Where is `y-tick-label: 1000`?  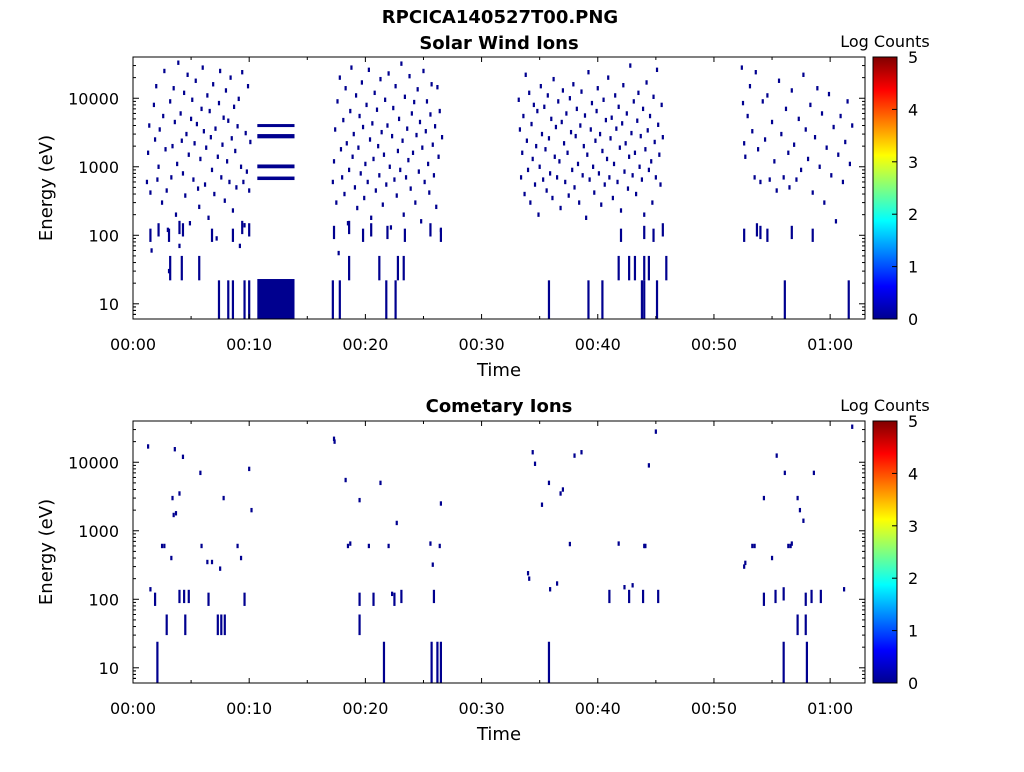
y-tick-label: 1000 is located at coordinates (98, 167).